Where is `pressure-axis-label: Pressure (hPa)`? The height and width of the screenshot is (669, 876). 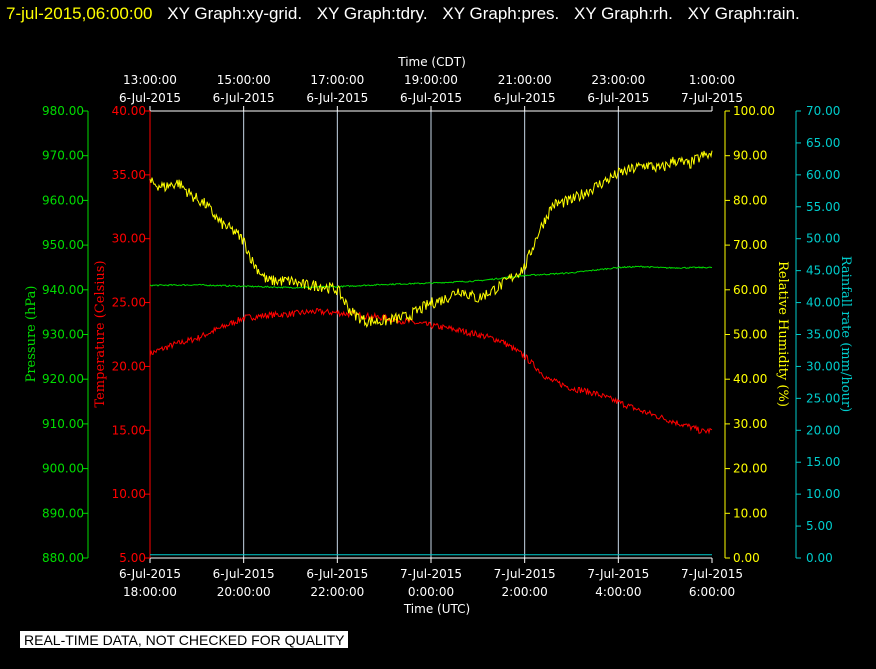
pressure-axis-label: Pressure (hPa) is located at coordinates (31, 334).